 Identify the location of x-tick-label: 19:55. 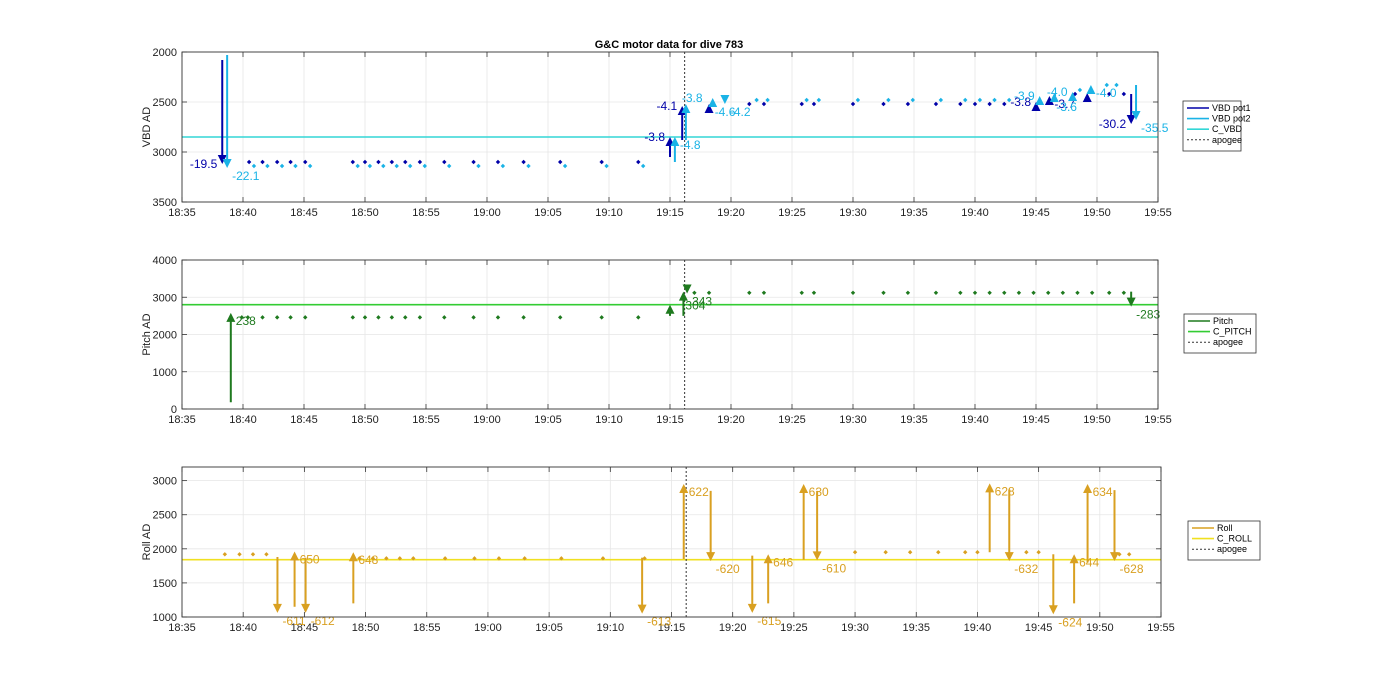
(1158, 420).